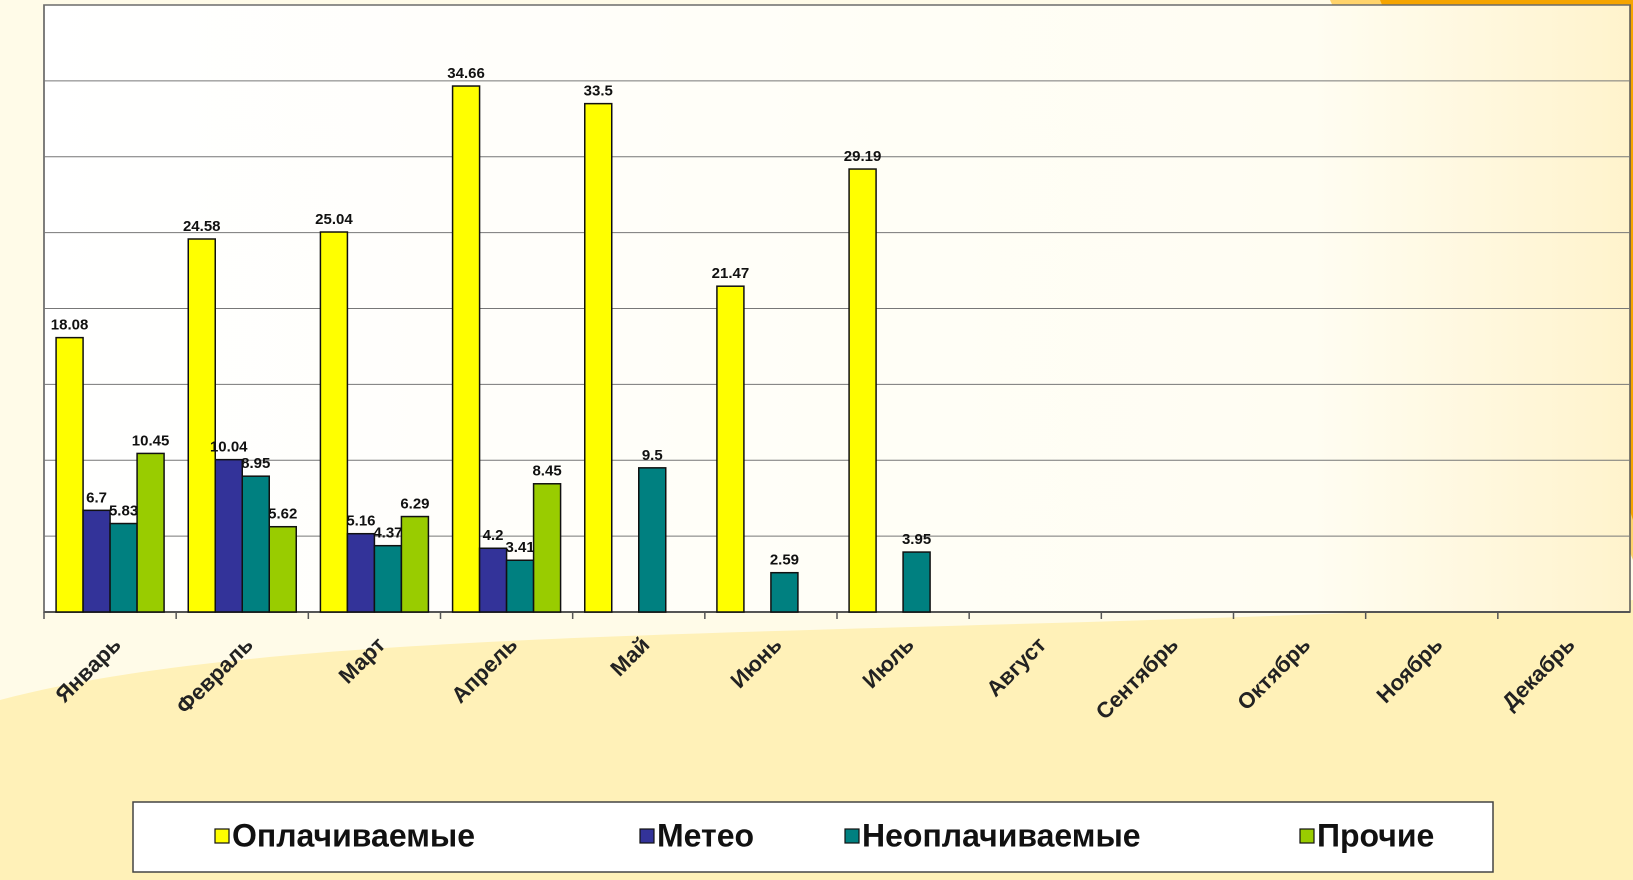 Image resolution: width=1633 pixels, height=880 pixels. Describe the element at coordinates (1001, 835) in the screenshot. I see `legend-label: Неоплачиваемые` at that location.